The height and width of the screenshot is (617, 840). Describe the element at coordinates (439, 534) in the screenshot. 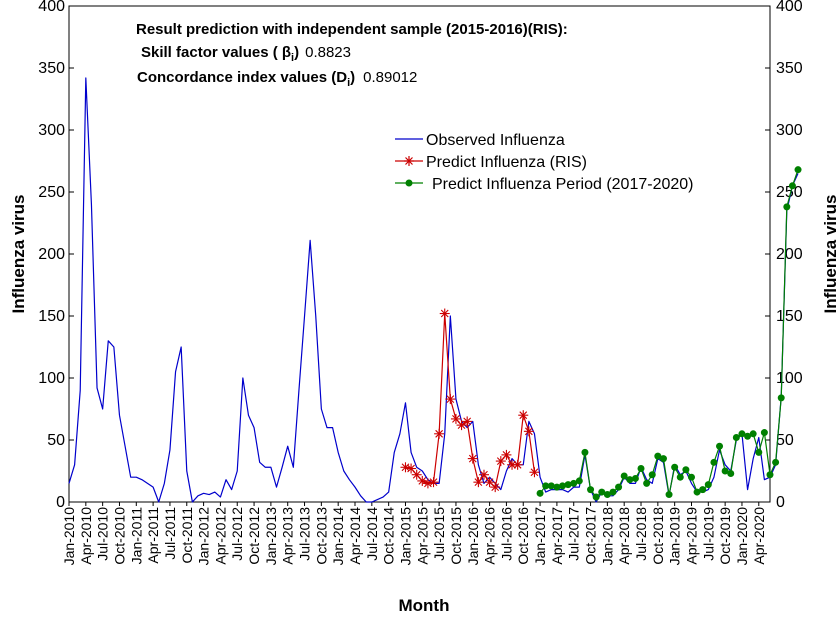

I see `x-tick-label: Jul-2015` at that location.